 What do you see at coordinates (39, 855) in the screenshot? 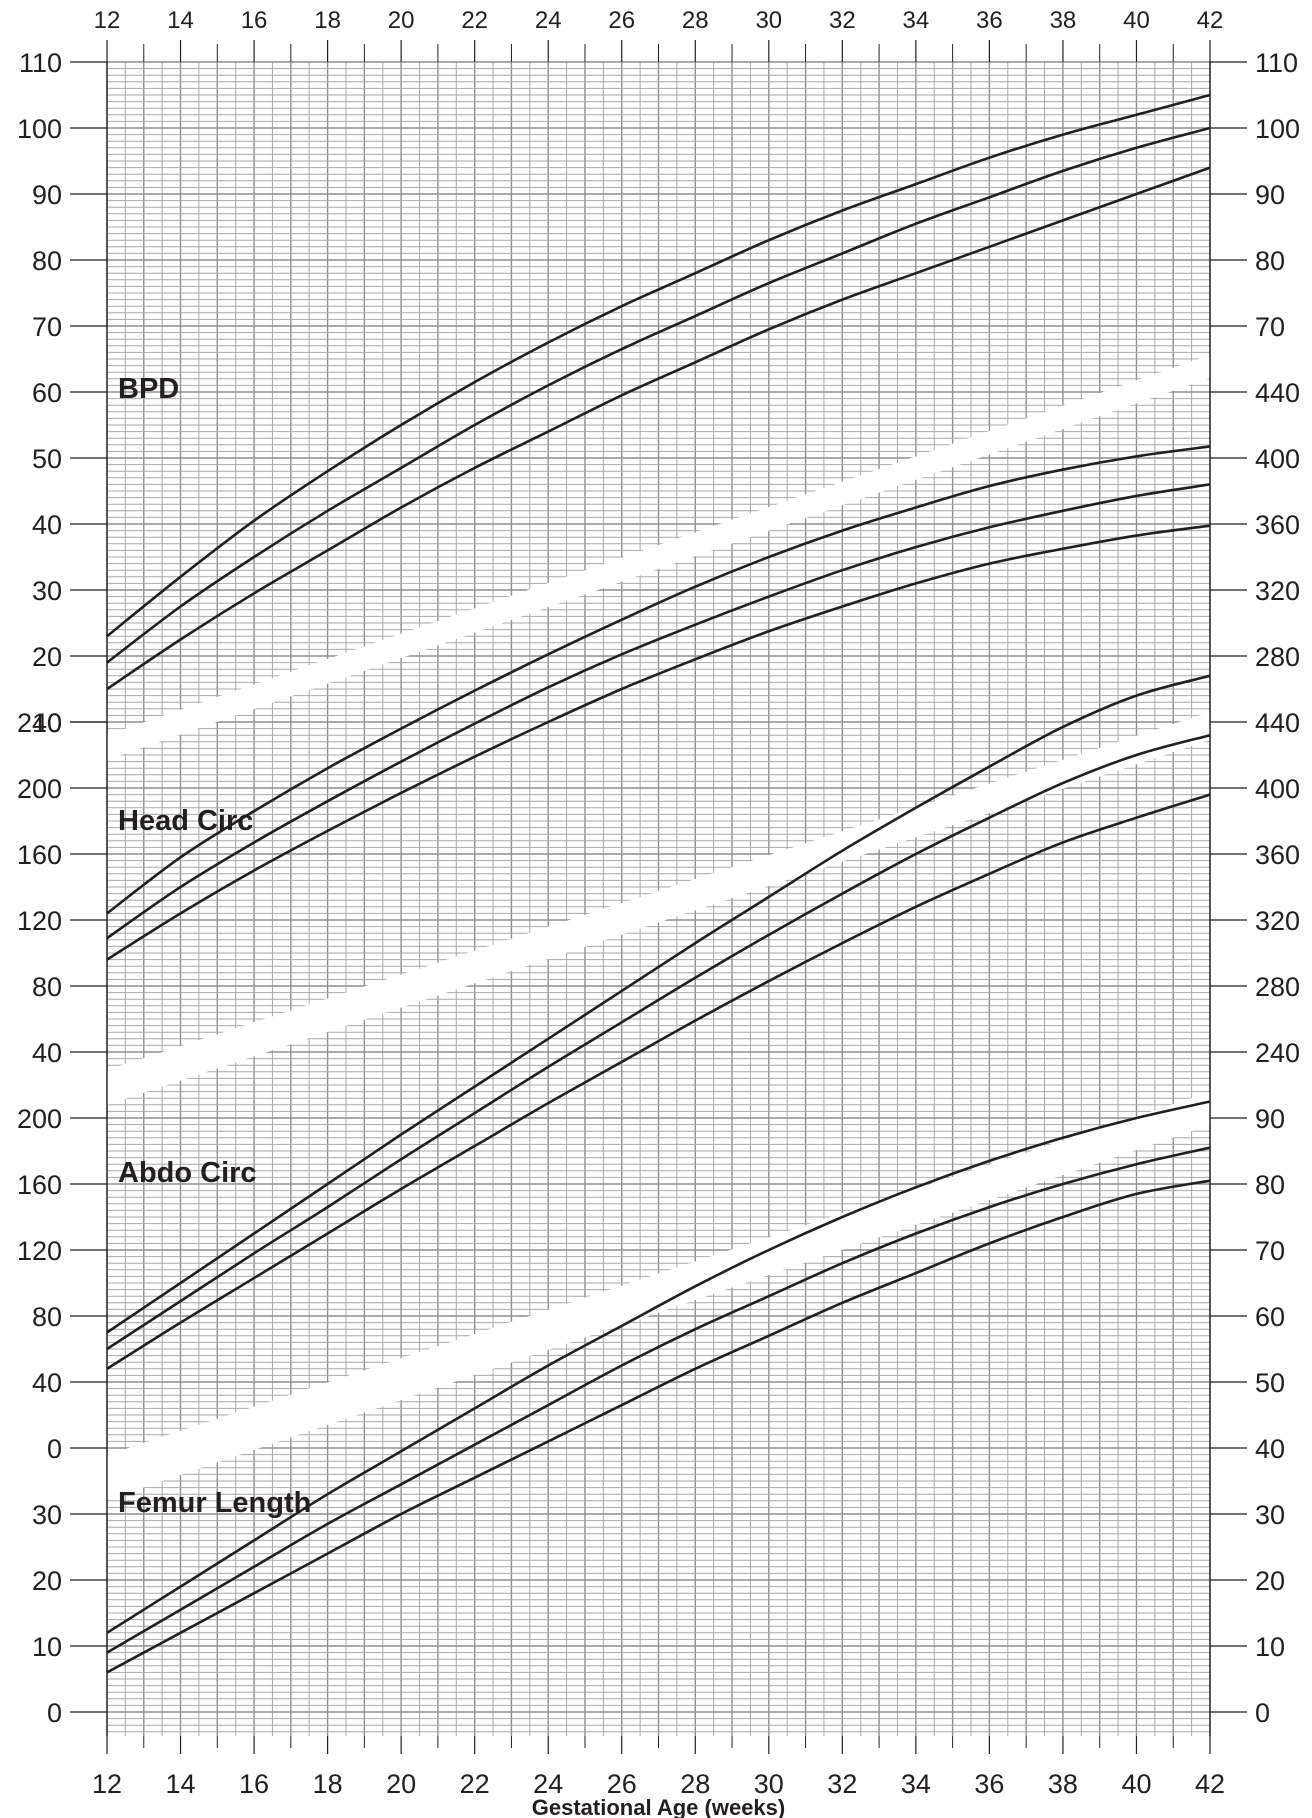
I see `y-tick-label-left: 160` at bounding box center [39, 855].